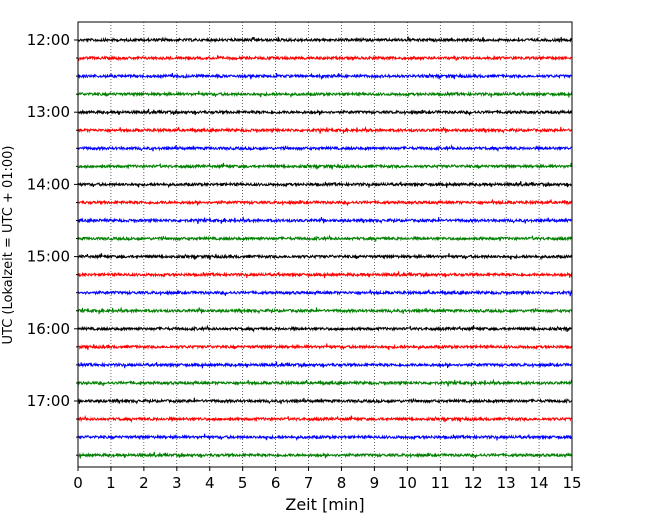  What do you see at coordinates (78, 483) in the screenshot?
I see `x-tick-label-0: 0` at bounding box center [78, 483].